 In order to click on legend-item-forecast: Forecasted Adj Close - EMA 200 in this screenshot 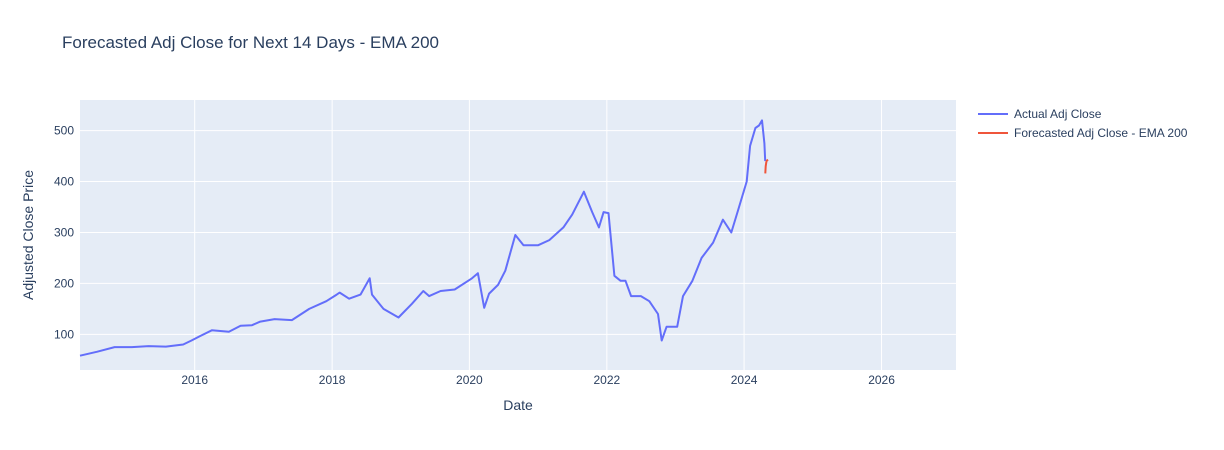, I will do `click(1082, 132)`.